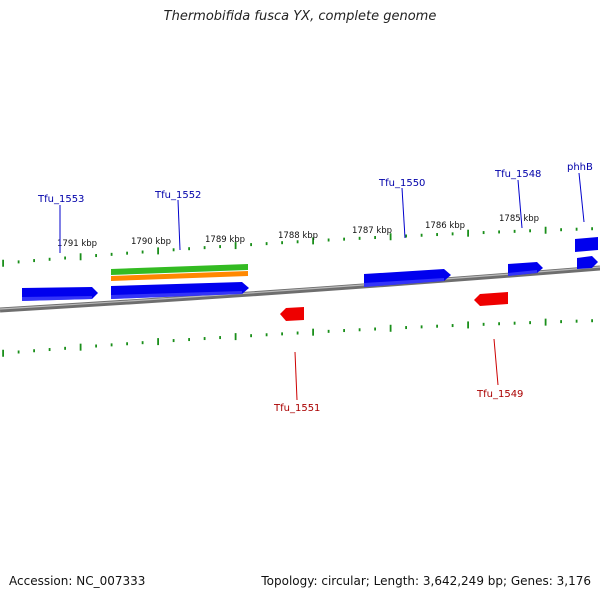 This screenshot has height=600, width=600. What do you see at coordinates (517, 174) in the screenshot?
I see `gene-label: Tfu_1548` at bounding box center [517, 174].